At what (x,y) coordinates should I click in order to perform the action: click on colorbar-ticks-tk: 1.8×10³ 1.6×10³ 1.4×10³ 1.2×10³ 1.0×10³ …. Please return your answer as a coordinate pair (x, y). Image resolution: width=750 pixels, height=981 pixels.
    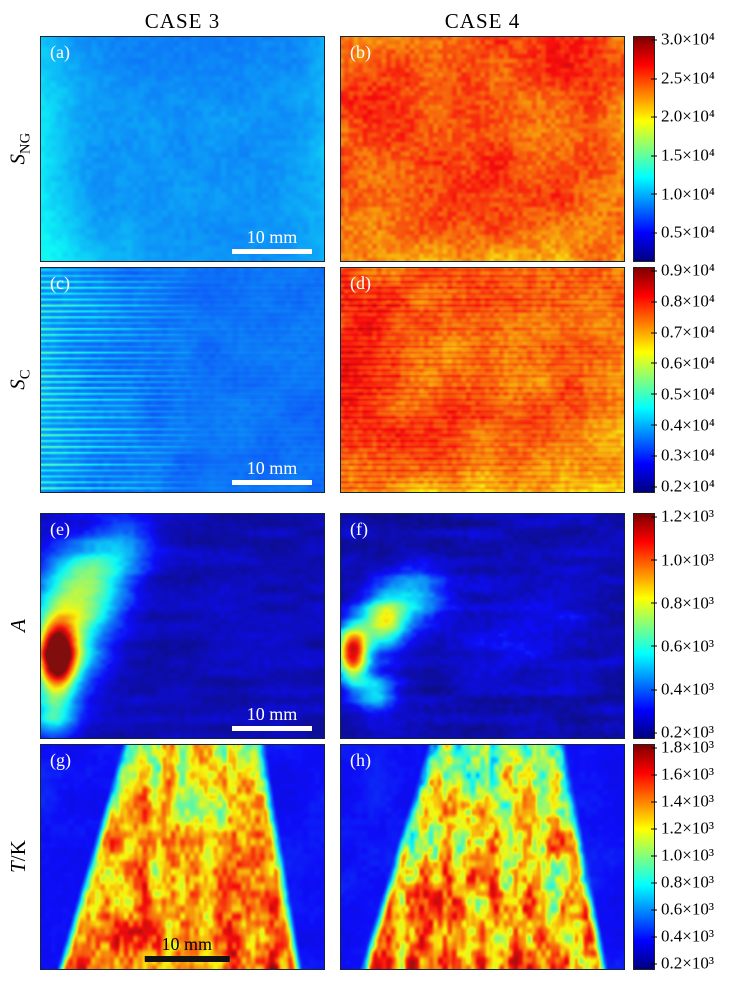
    Looking at the image, I should click on (700, 856).